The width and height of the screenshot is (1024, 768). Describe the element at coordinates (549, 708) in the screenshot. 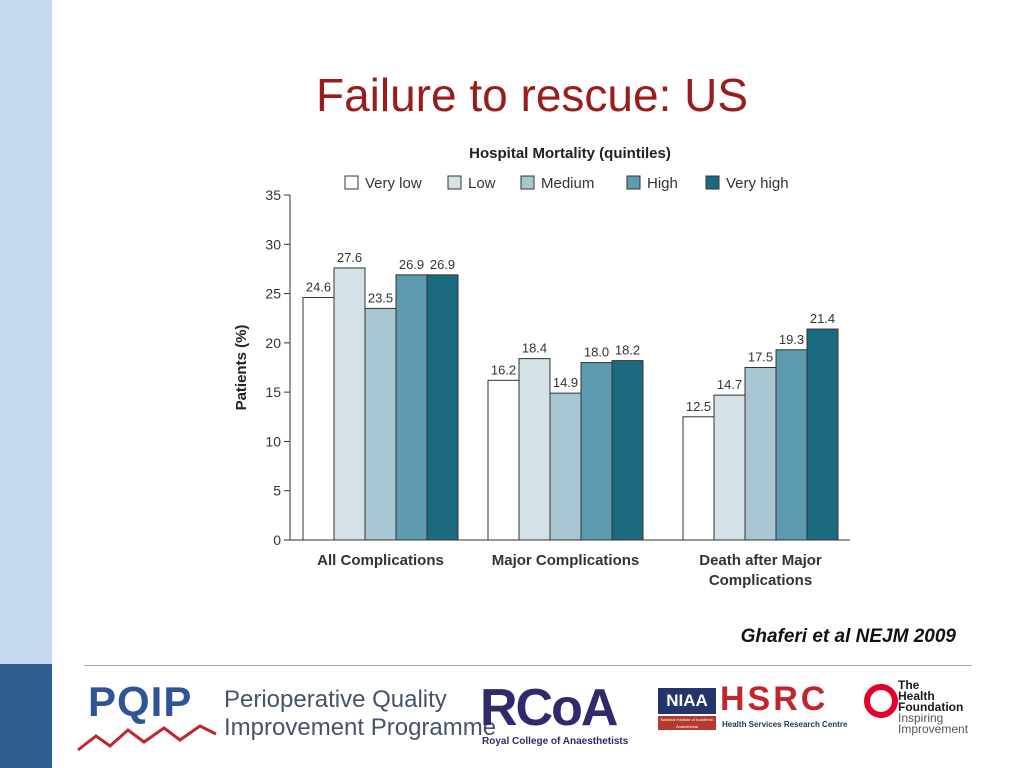

I see `rcoa-logo-mark: RCoA` at that location.